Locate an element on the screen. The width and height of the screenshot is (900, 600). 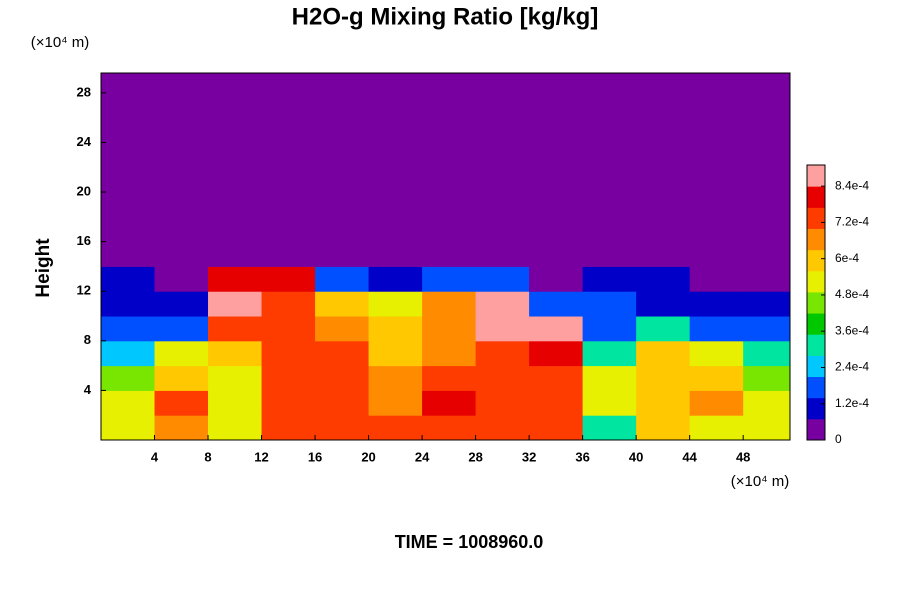
colorbar-tick-label: 6e-4 is located at coordinates (847, 258).